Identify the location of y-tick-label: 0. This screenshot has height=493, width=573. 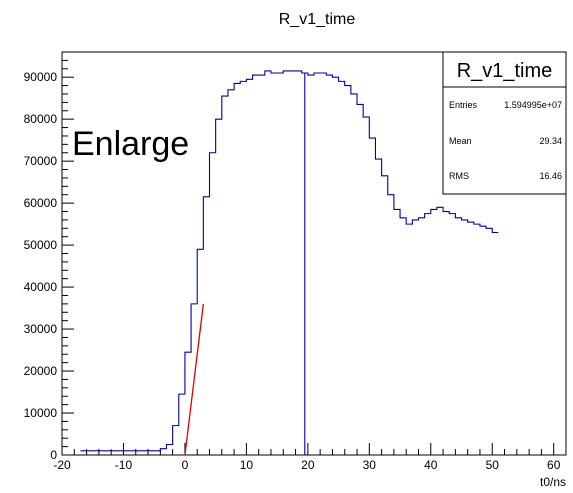
(53, 455).